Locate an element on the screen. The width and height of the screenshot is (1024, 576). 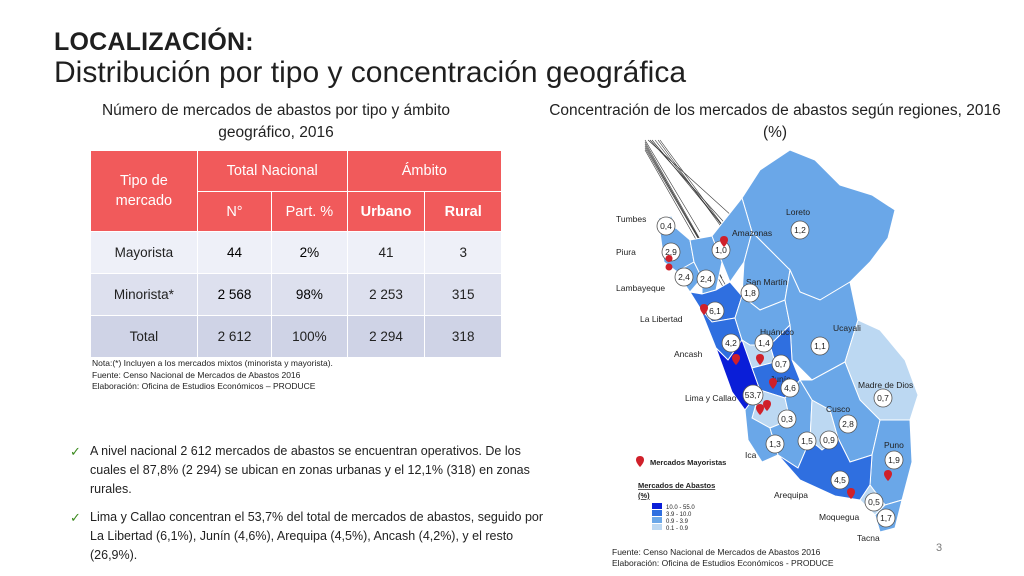
header-part: Part. % is located at coordinates (309, 211).